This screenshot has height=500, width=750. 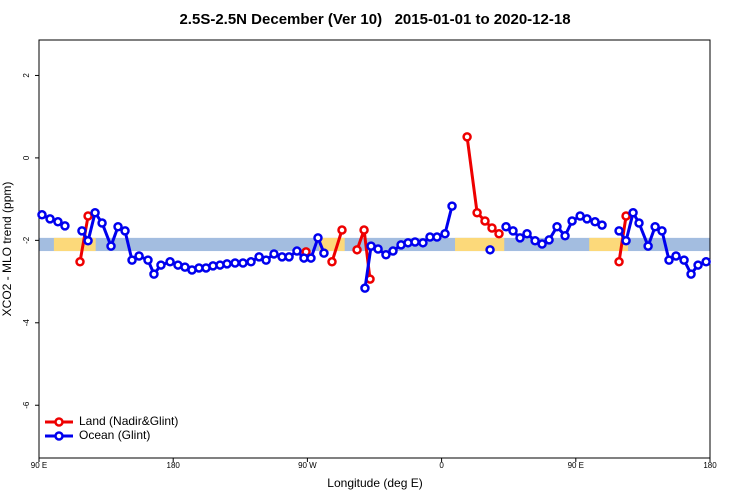 I want to click on y-tick-label: -6, so click(x=26, y=405).